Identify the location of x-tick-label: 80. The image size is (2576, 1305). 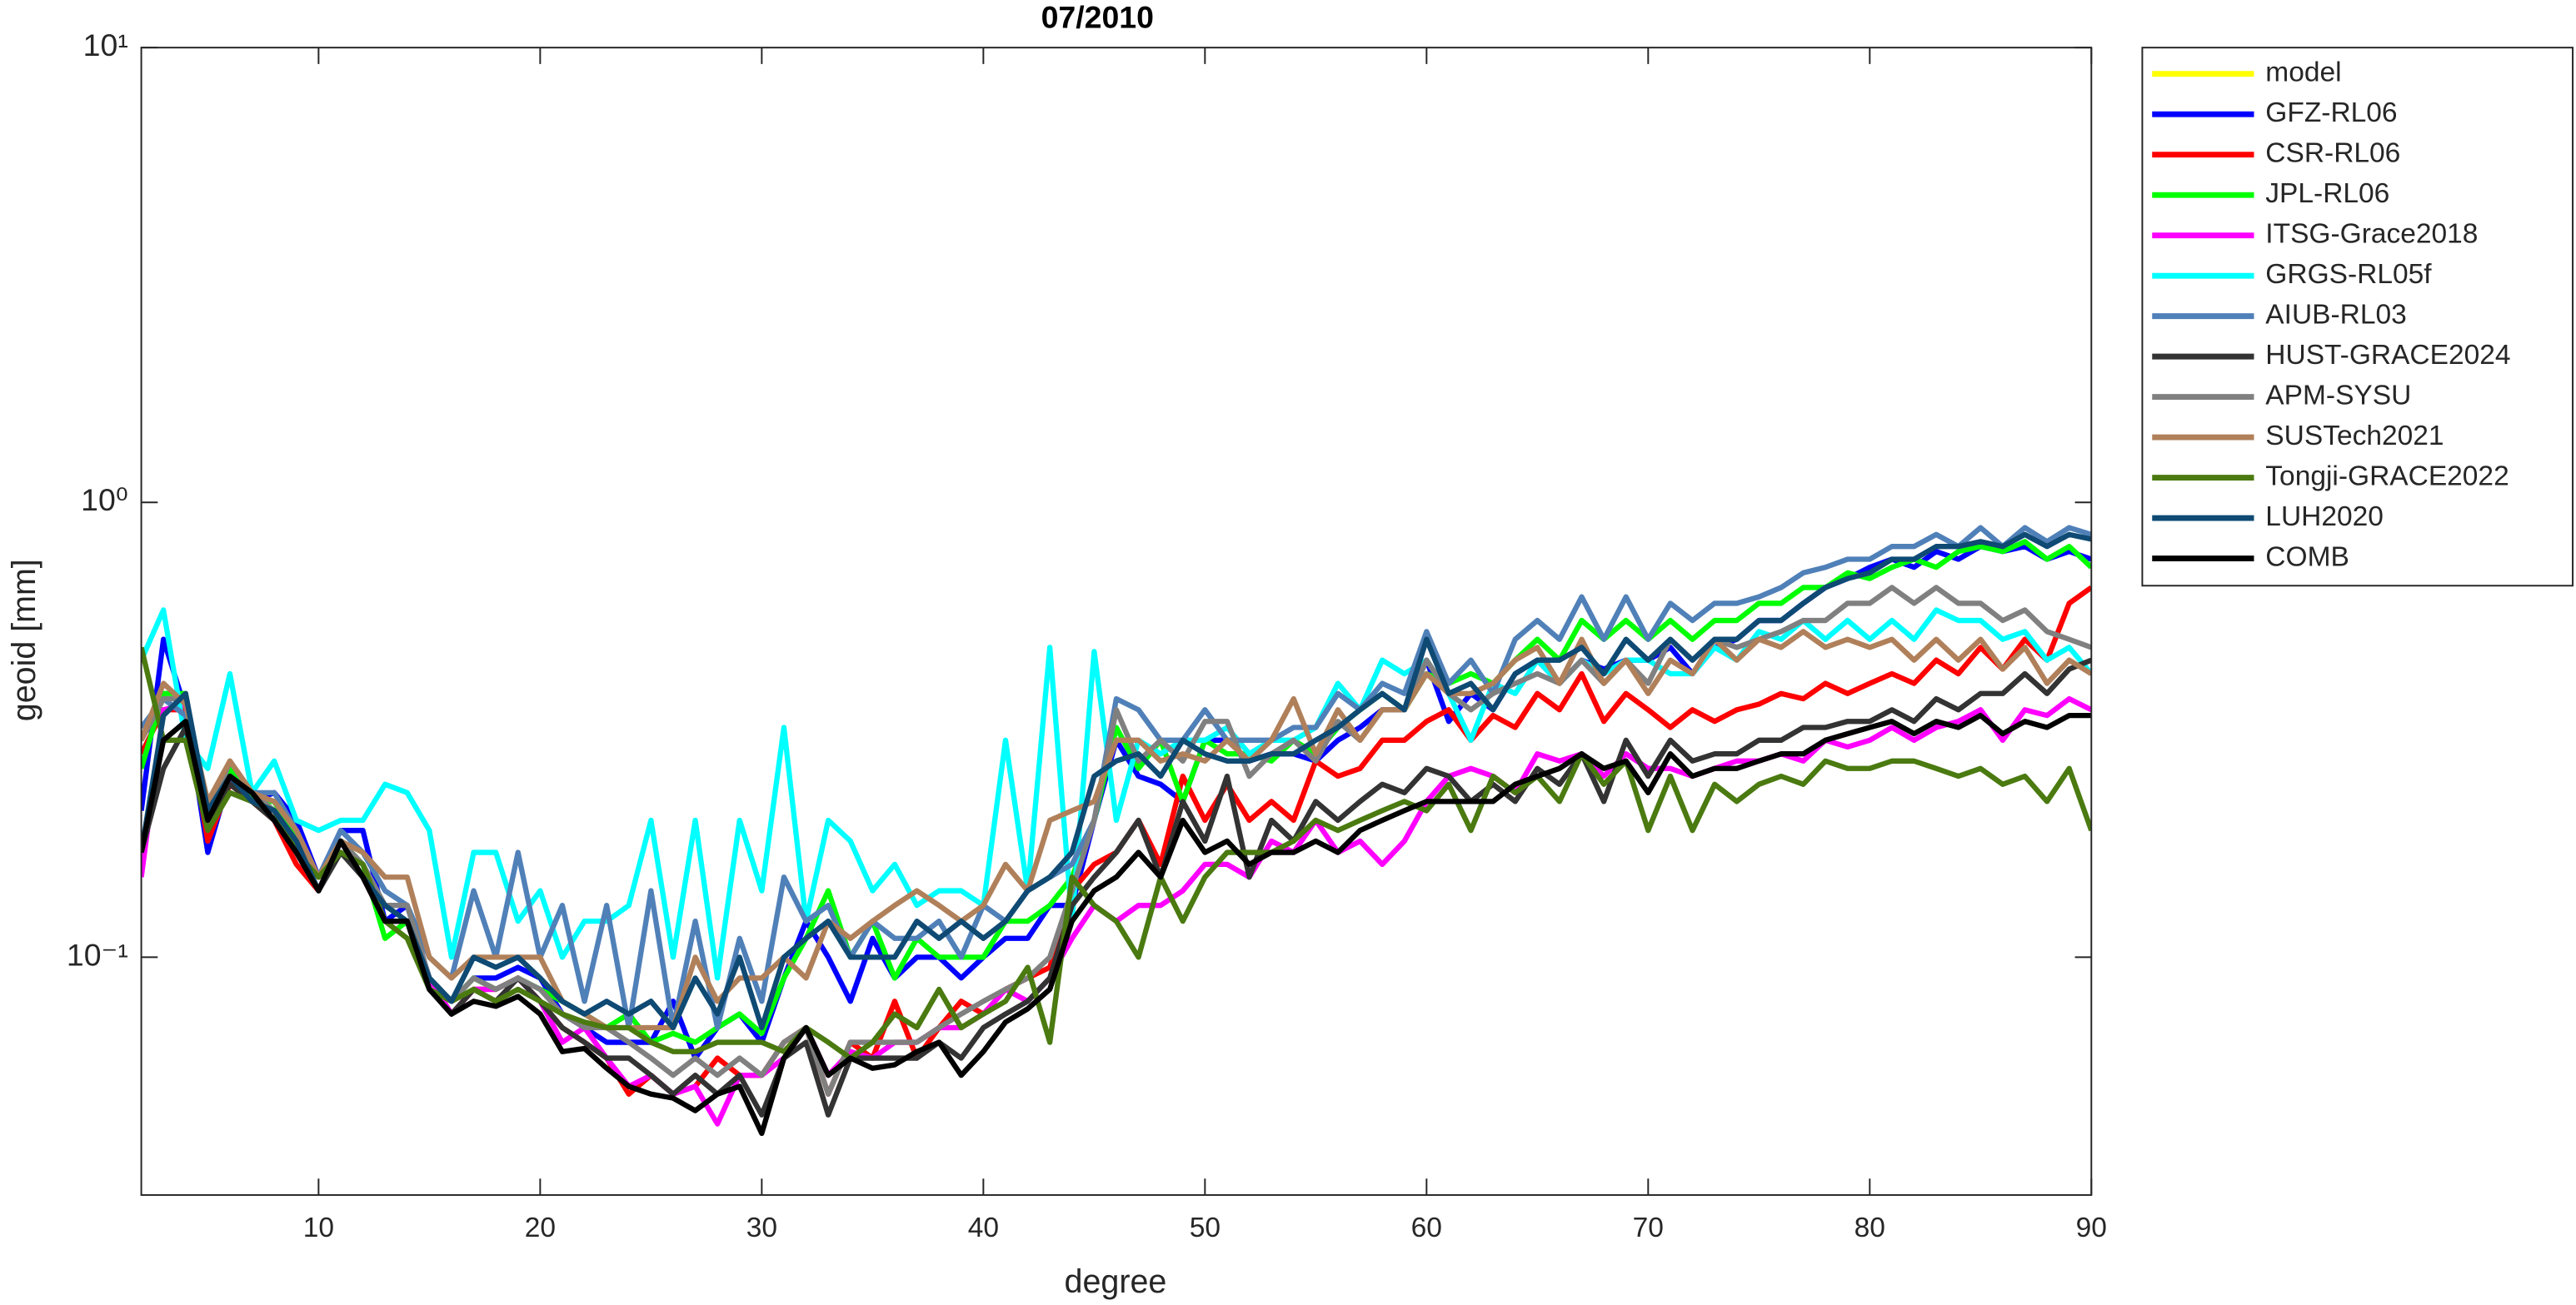
(1870, 1228).